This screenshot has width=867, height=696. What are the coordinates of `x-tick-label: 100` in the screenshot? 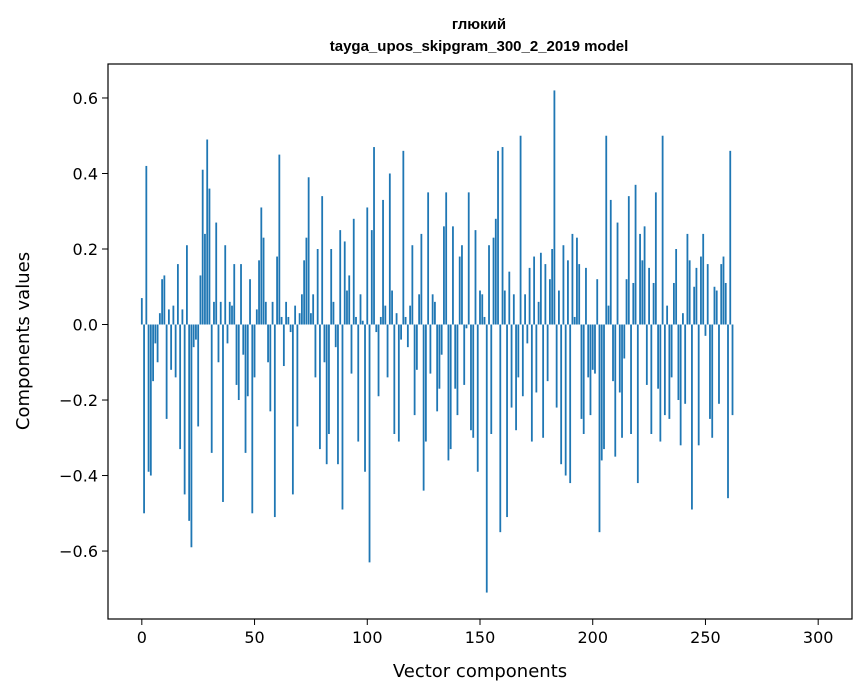 It's located at (367, 637).